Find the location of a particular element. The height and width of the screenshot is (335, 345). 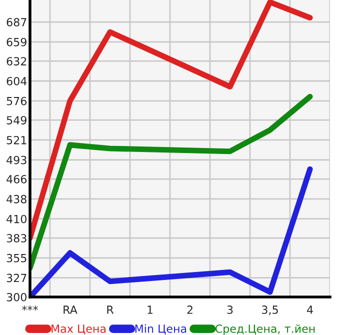

x-tick-label: 1 is located at coordinates (150, 310).